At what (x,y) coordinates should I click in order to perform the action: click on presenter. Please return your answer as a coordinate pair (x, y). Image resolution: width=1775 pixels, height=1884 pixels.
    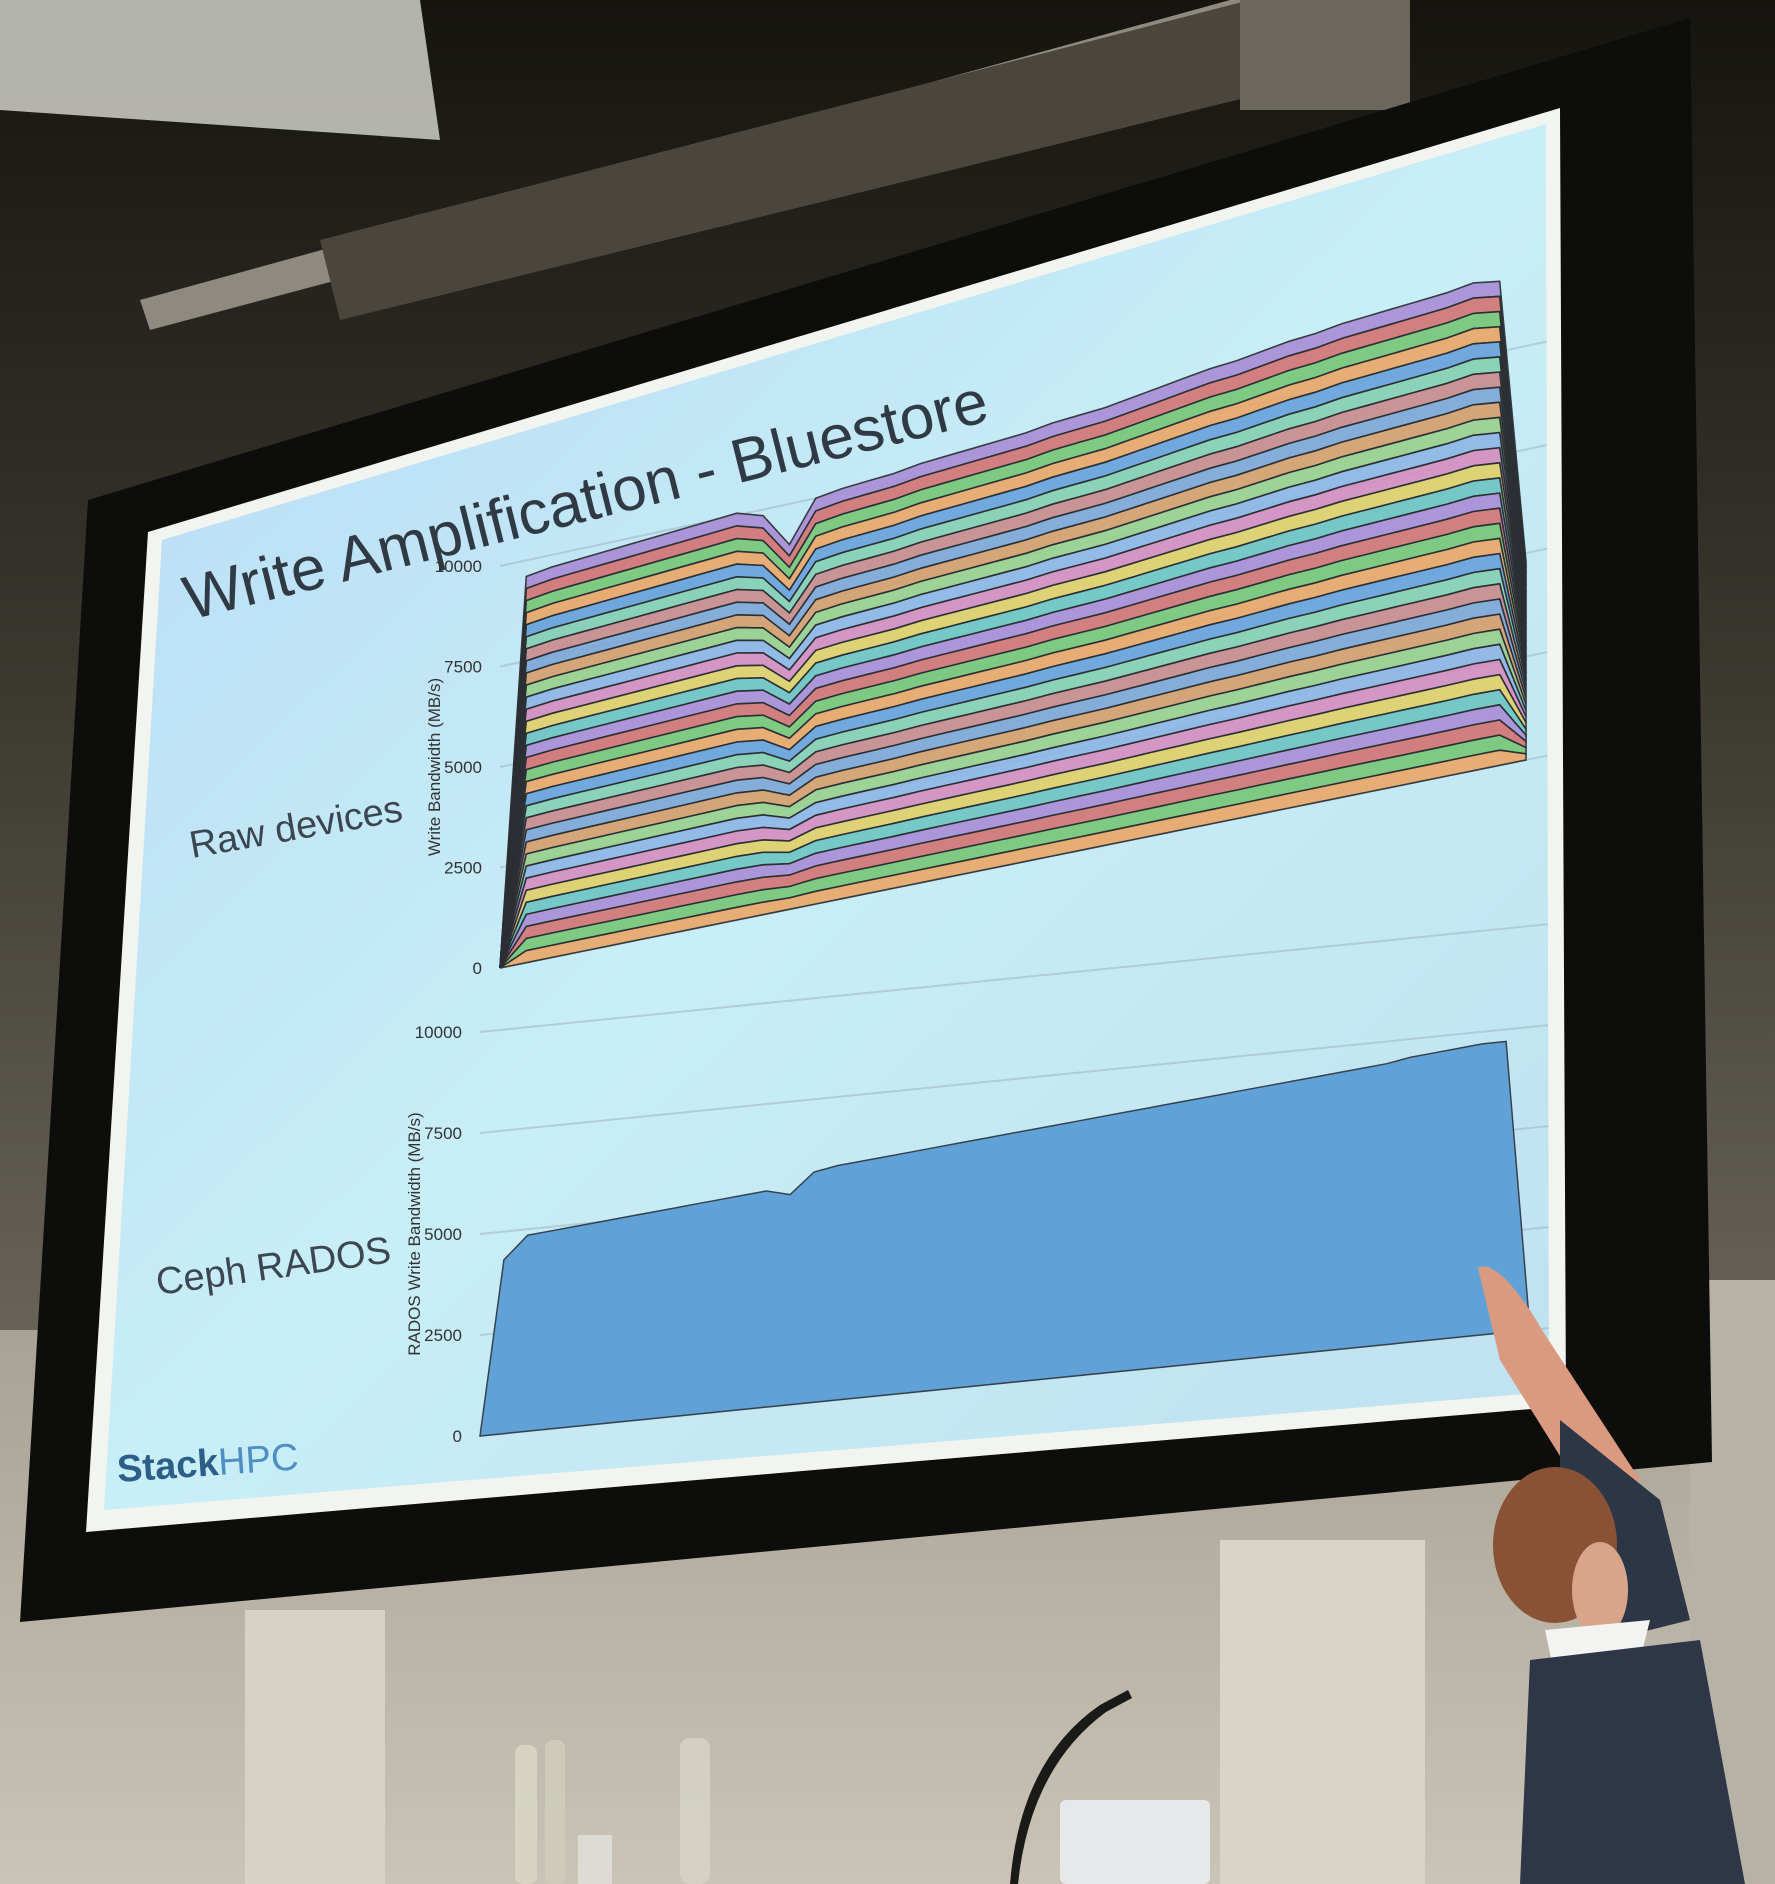
    Looking at the image, I should click on (1611, 1575).